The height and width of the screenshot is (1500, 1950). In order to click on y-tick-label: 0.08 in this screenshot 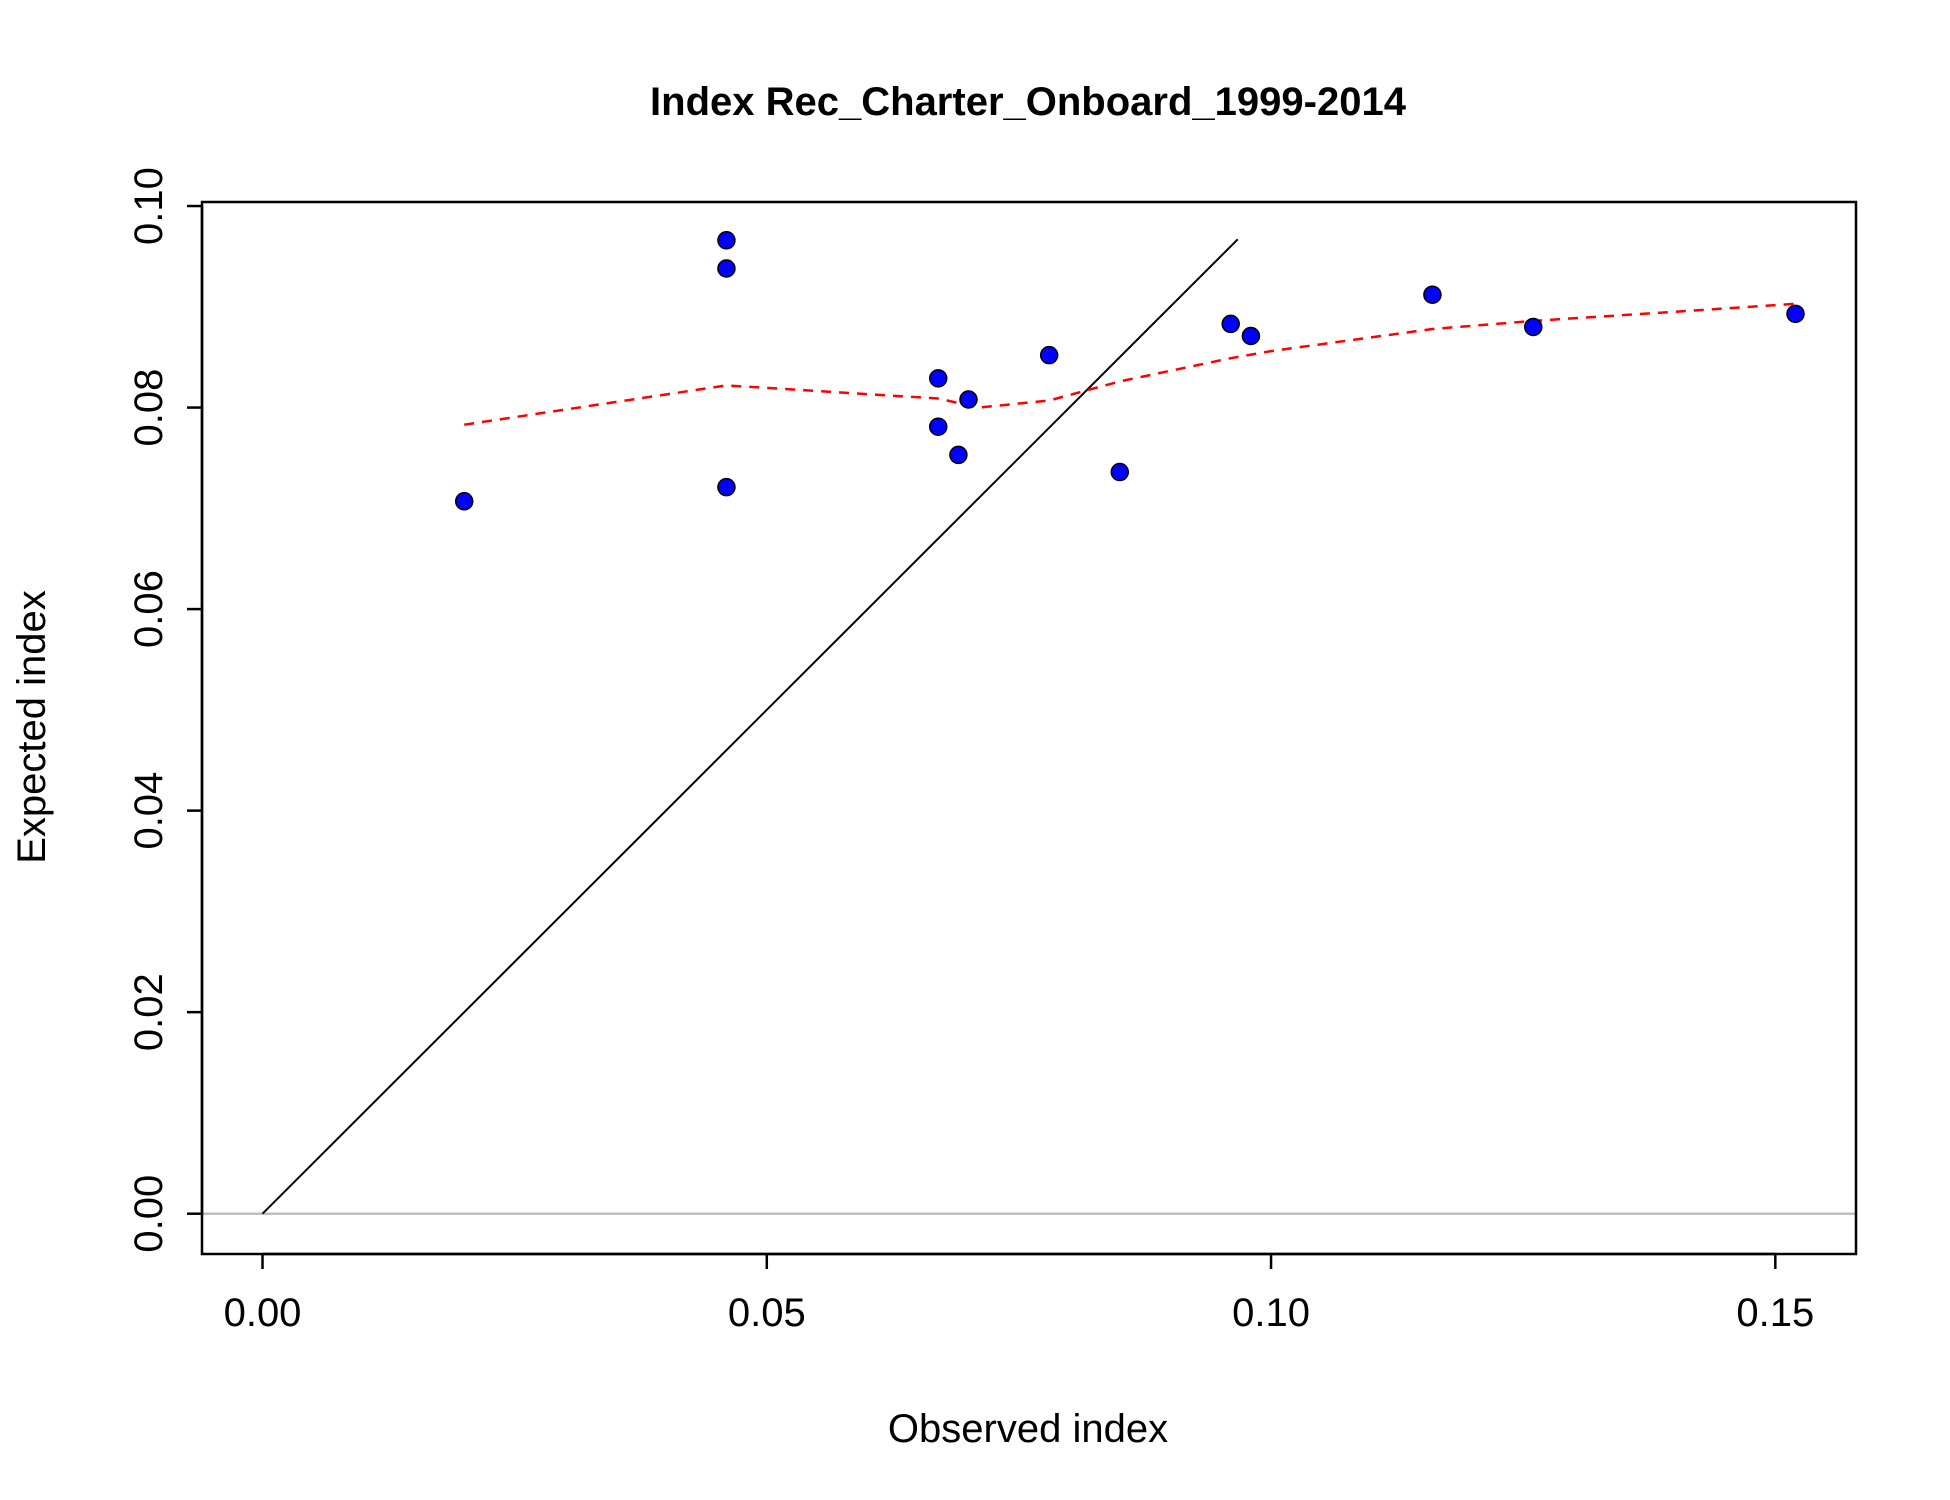, I will do `click(149, 408)`.